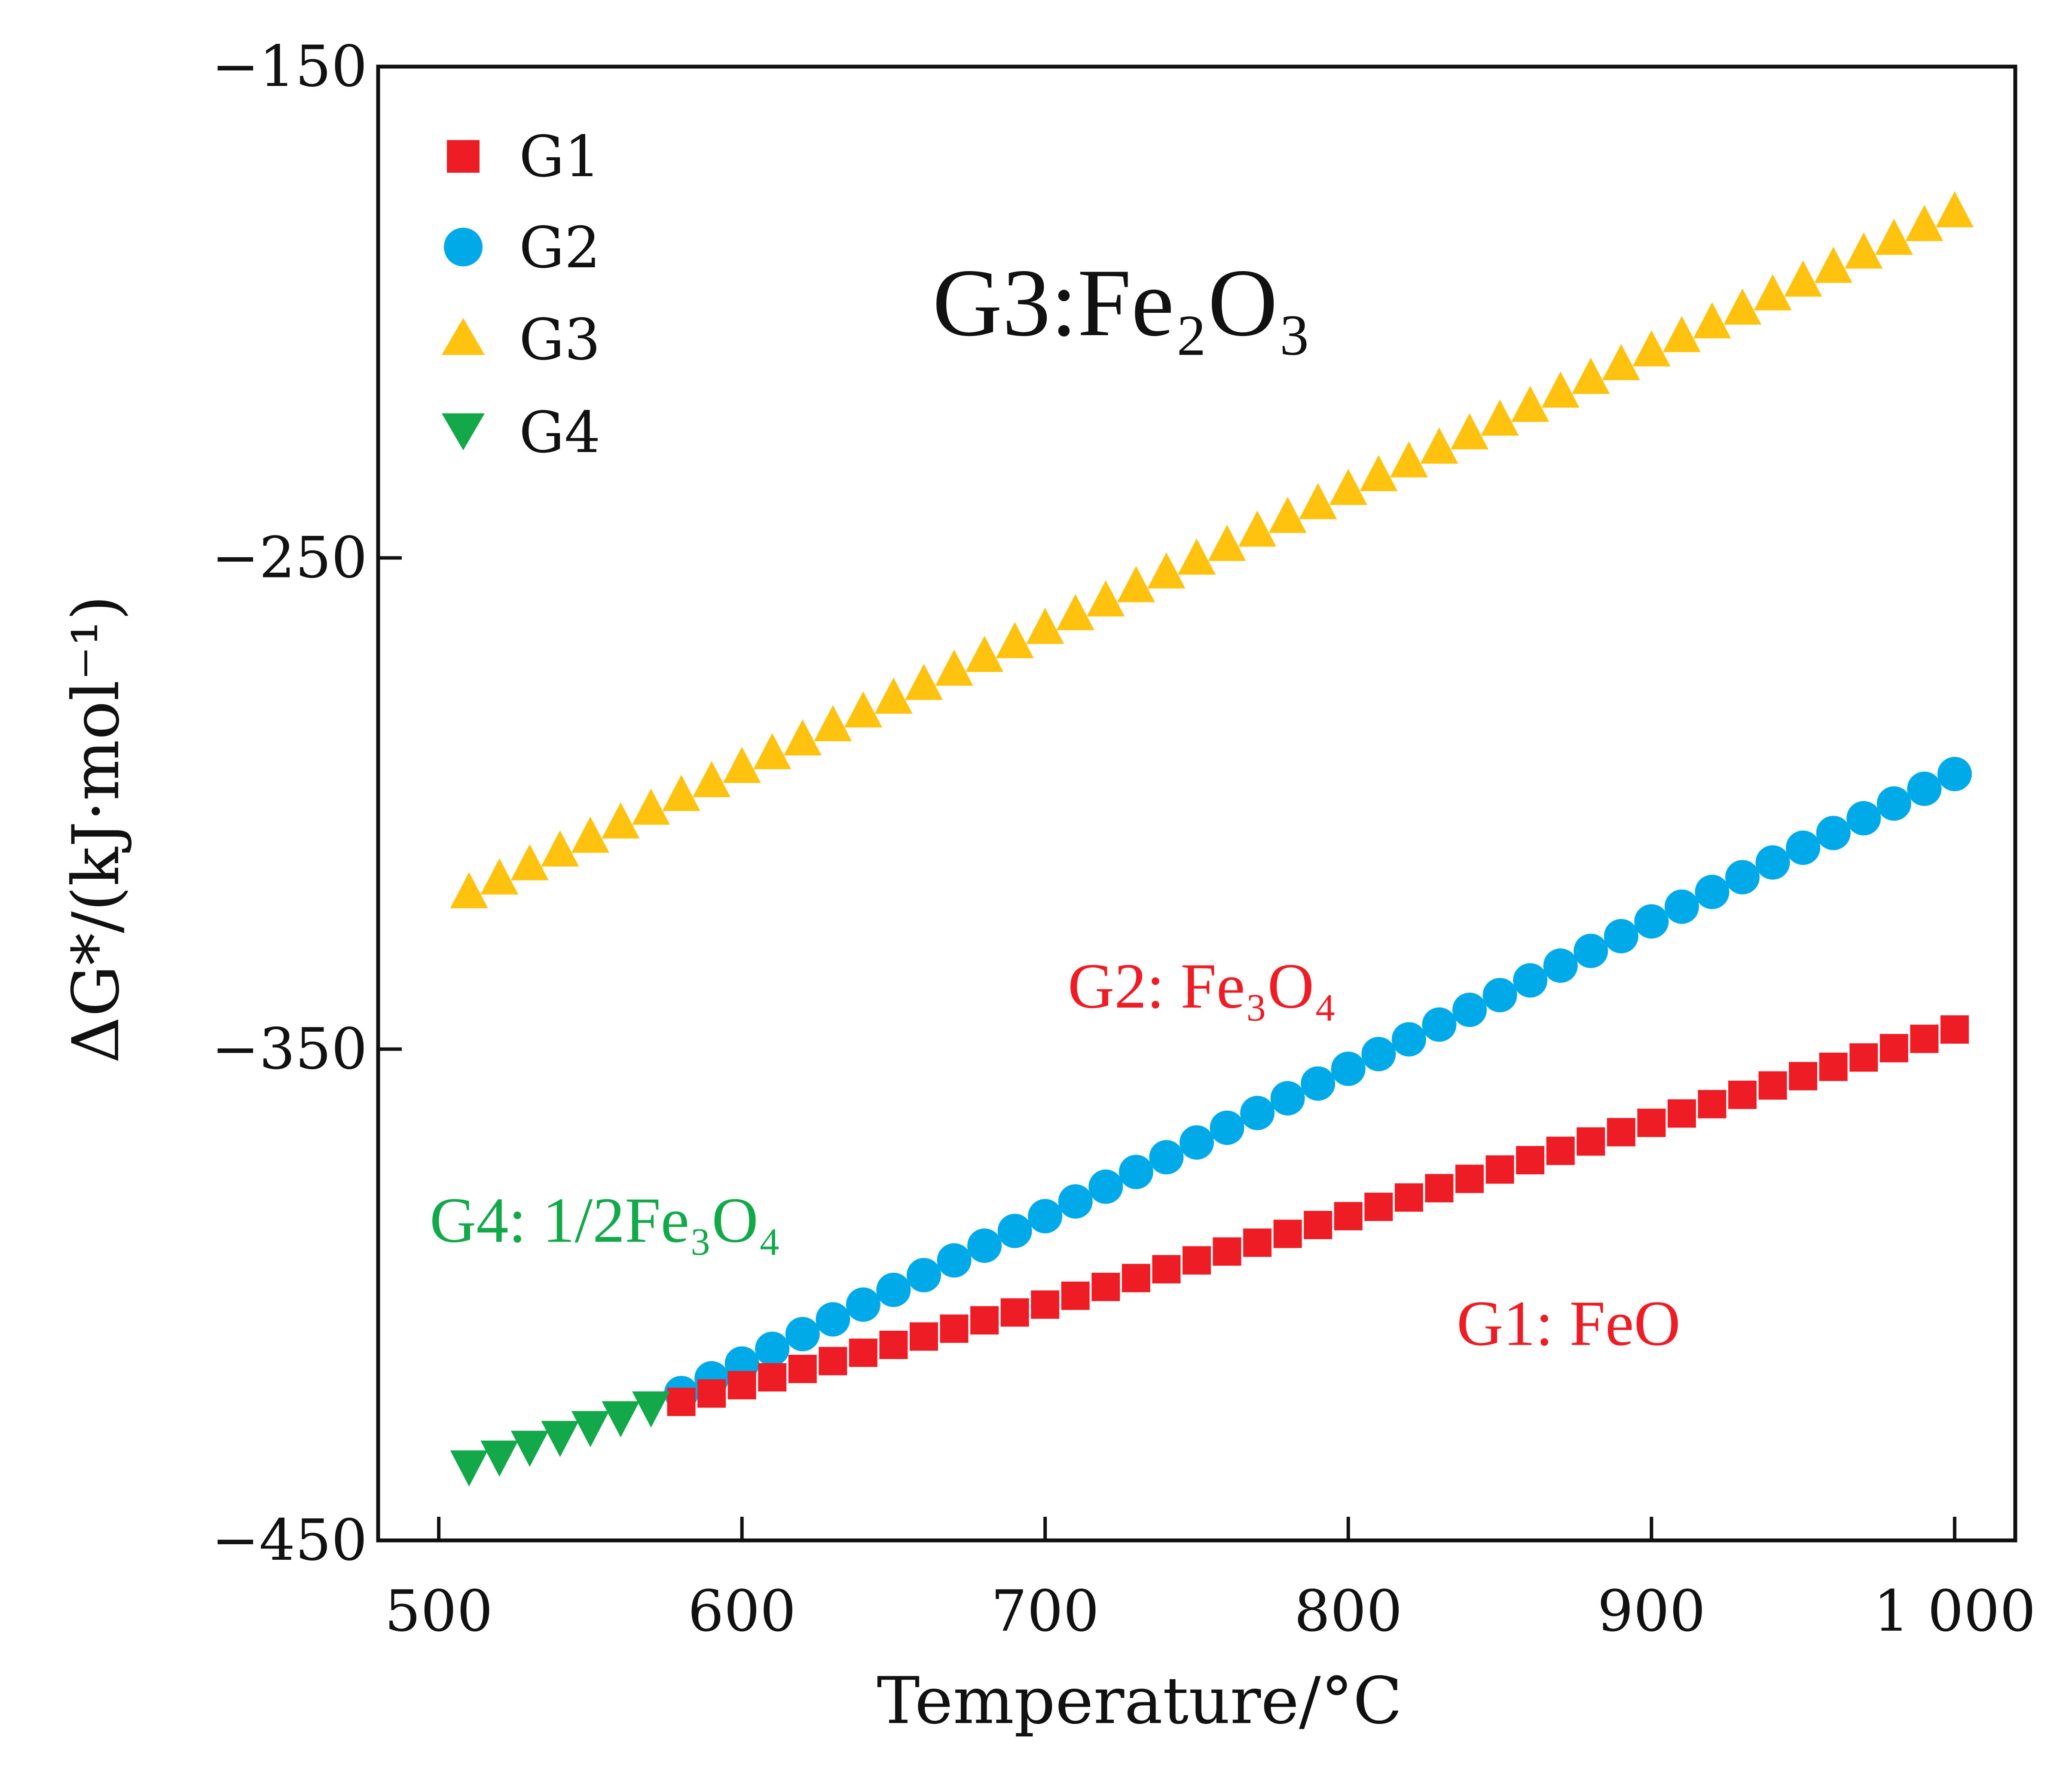 Image resolution: width=2072 pixels, height=1769 pixels. I want to click on x-tick-label: 800, so click(1348, 1611).